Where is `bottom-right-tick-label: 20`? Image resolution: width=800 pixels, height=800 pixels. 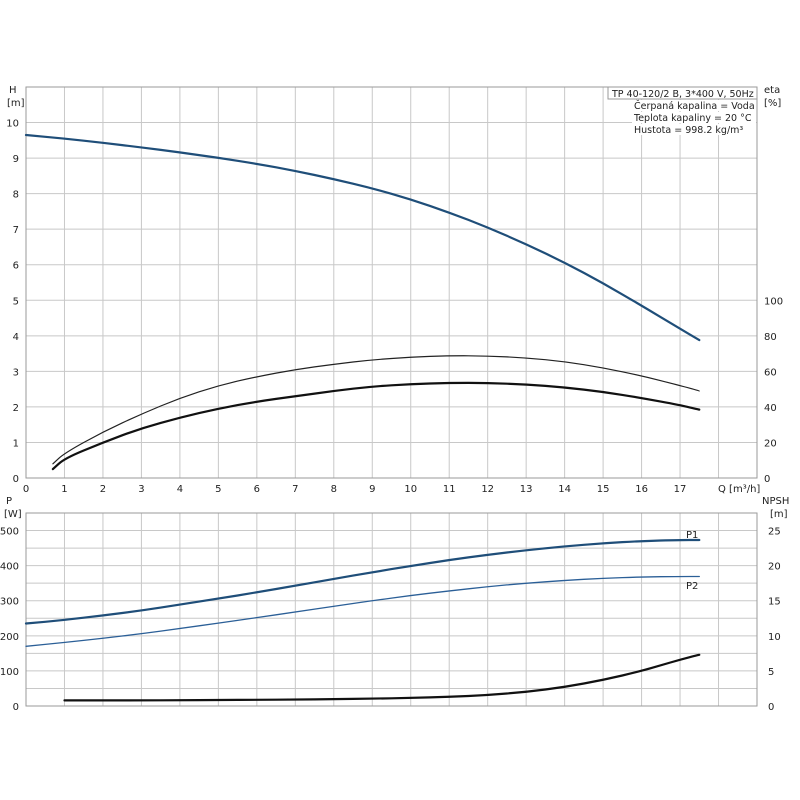
bottom-right-tick-label: 20 is located at coordinates (774, 567).